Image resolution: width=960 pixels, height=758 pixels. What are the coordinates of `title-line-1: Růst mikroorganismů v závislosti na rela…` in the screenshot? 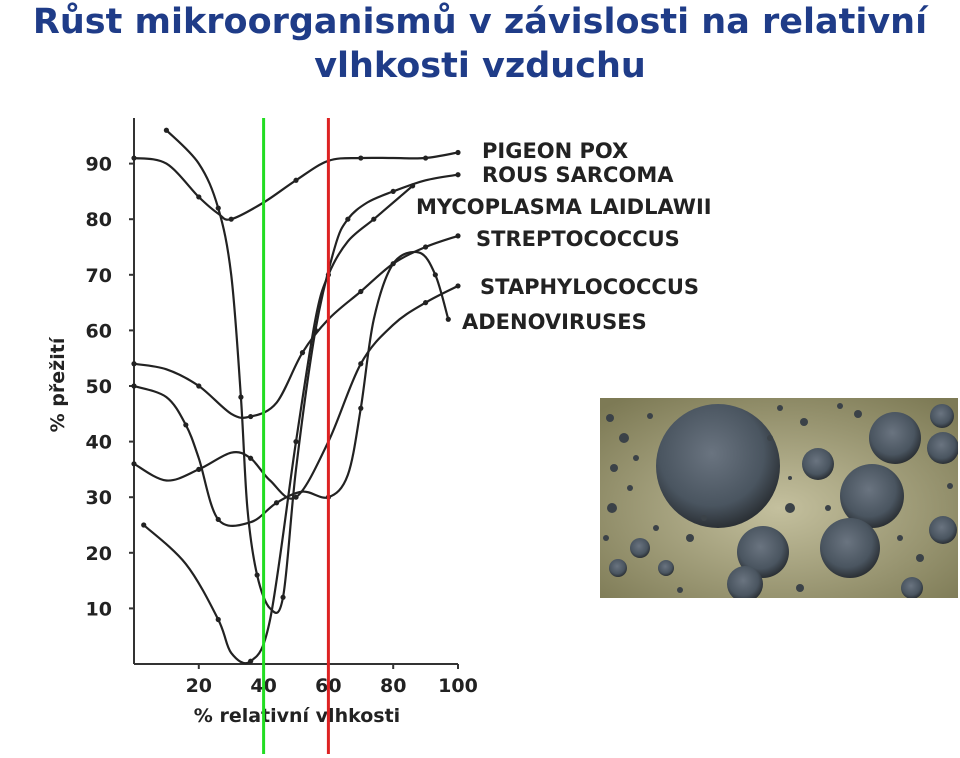 It's located at (480, 22).